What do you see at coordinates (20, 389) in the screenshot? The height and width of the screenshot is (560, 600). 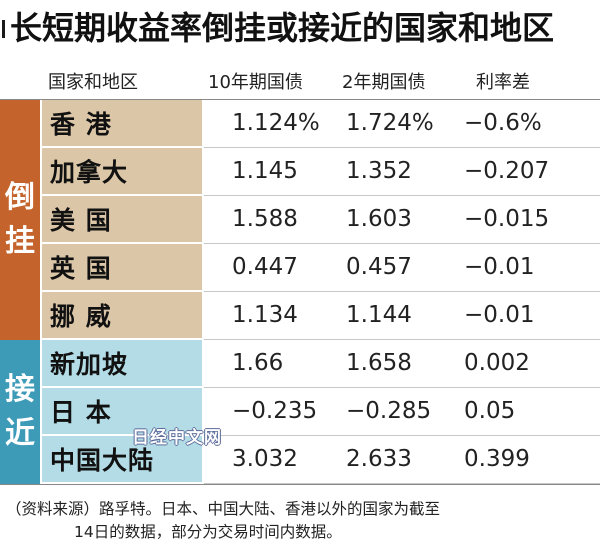 I see `group-label-near-char: 接` at bounding box center [20, 389].